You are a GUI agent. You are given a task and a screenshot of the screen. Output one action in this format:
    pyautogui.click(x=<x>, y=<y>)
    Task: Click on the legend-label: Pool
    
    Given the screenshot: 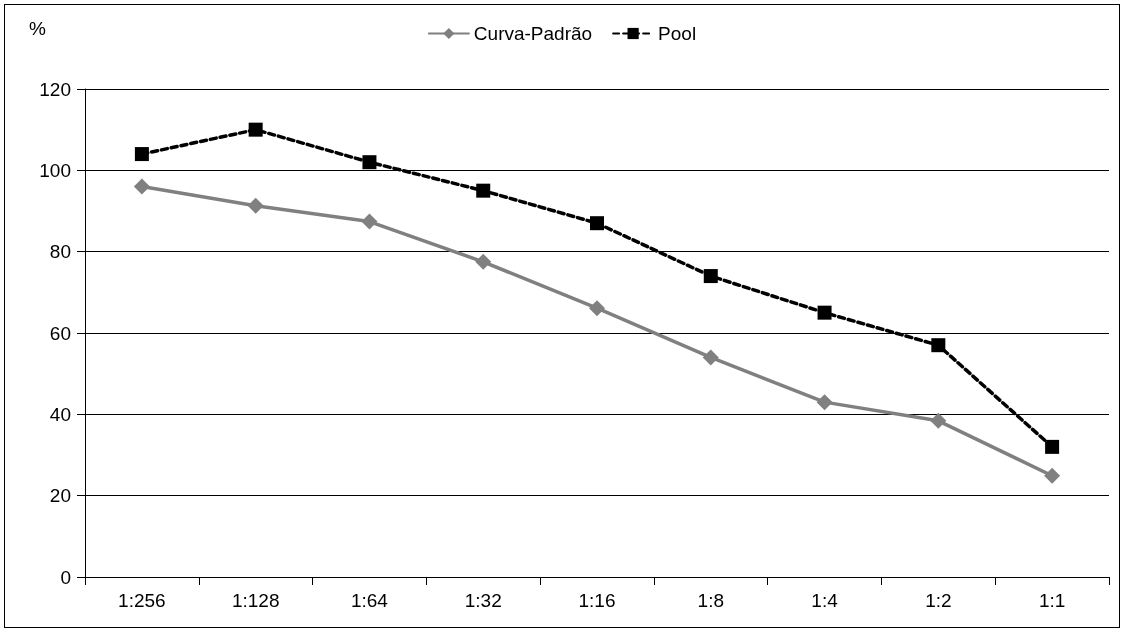 What is the action you would take?
    pyautogui.click(x=677, y=33)
    